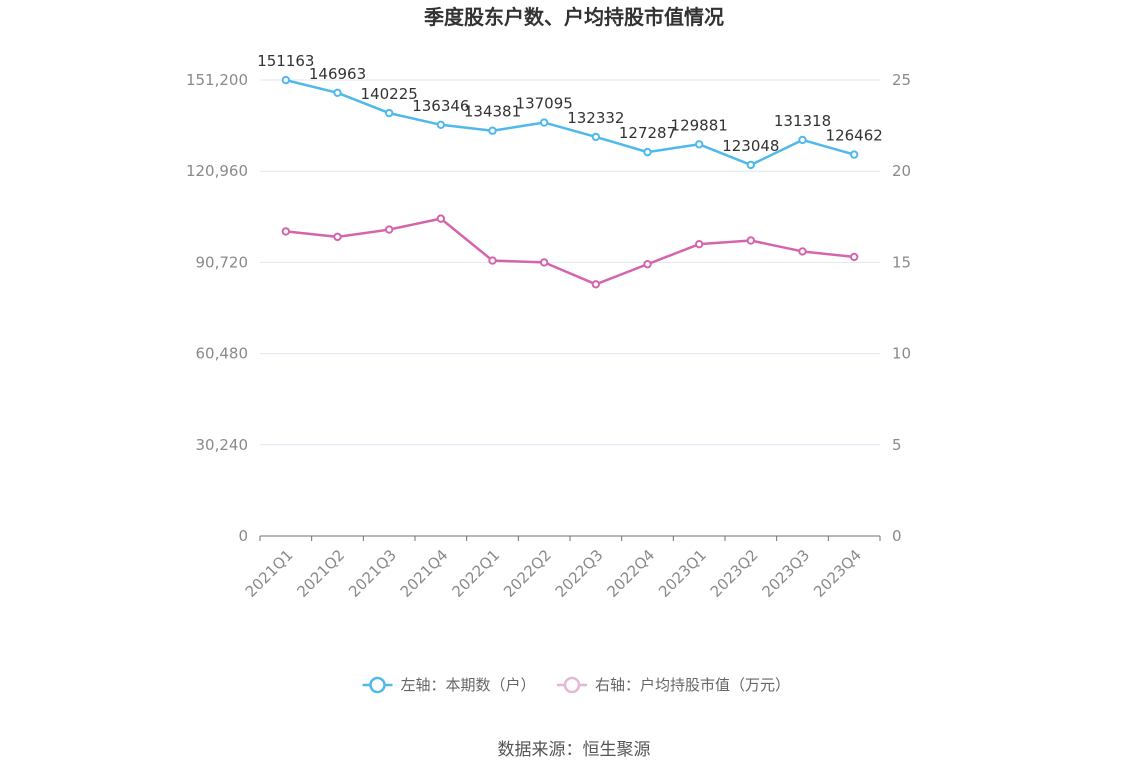 This screenshot has width=1148, height=776. Describe the element at coordinates (595, 118) in the screenshot. I see `data-label: 132332` at that location.